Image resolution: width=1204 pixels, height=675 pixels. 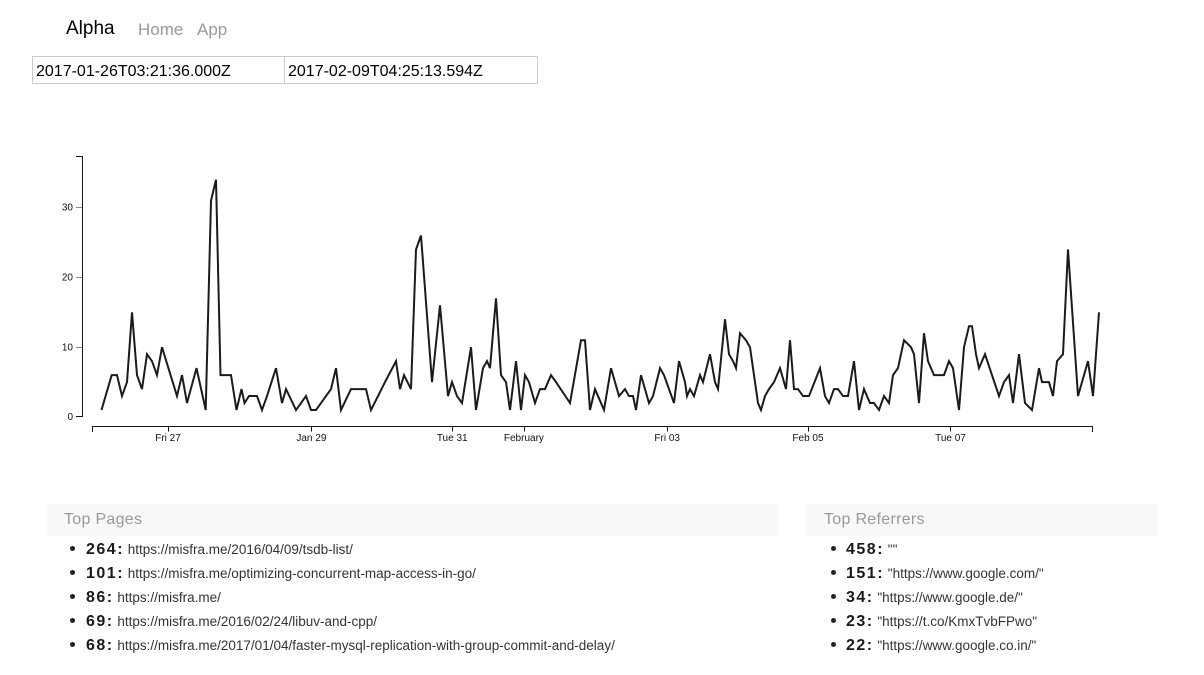 What do you see at coordinates (950, 438) in the screenshot?
I see `svg-text: Tue 07` at bounding box center [950, 438].